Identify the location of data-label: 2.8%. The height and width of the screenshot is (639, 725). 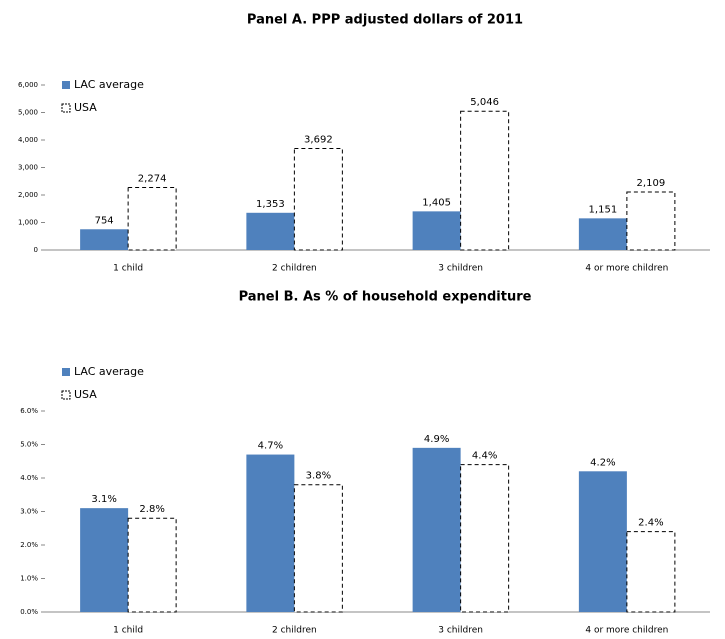
(151, 509).